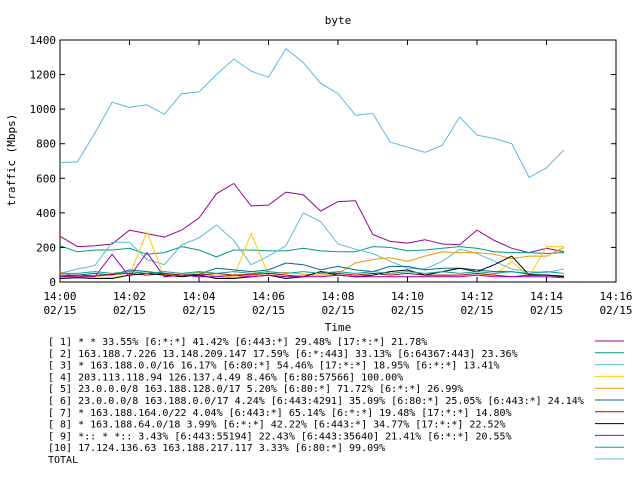 The image size is (640, 485). I want to click on legend-label: TOTAL, so click(63, 460).